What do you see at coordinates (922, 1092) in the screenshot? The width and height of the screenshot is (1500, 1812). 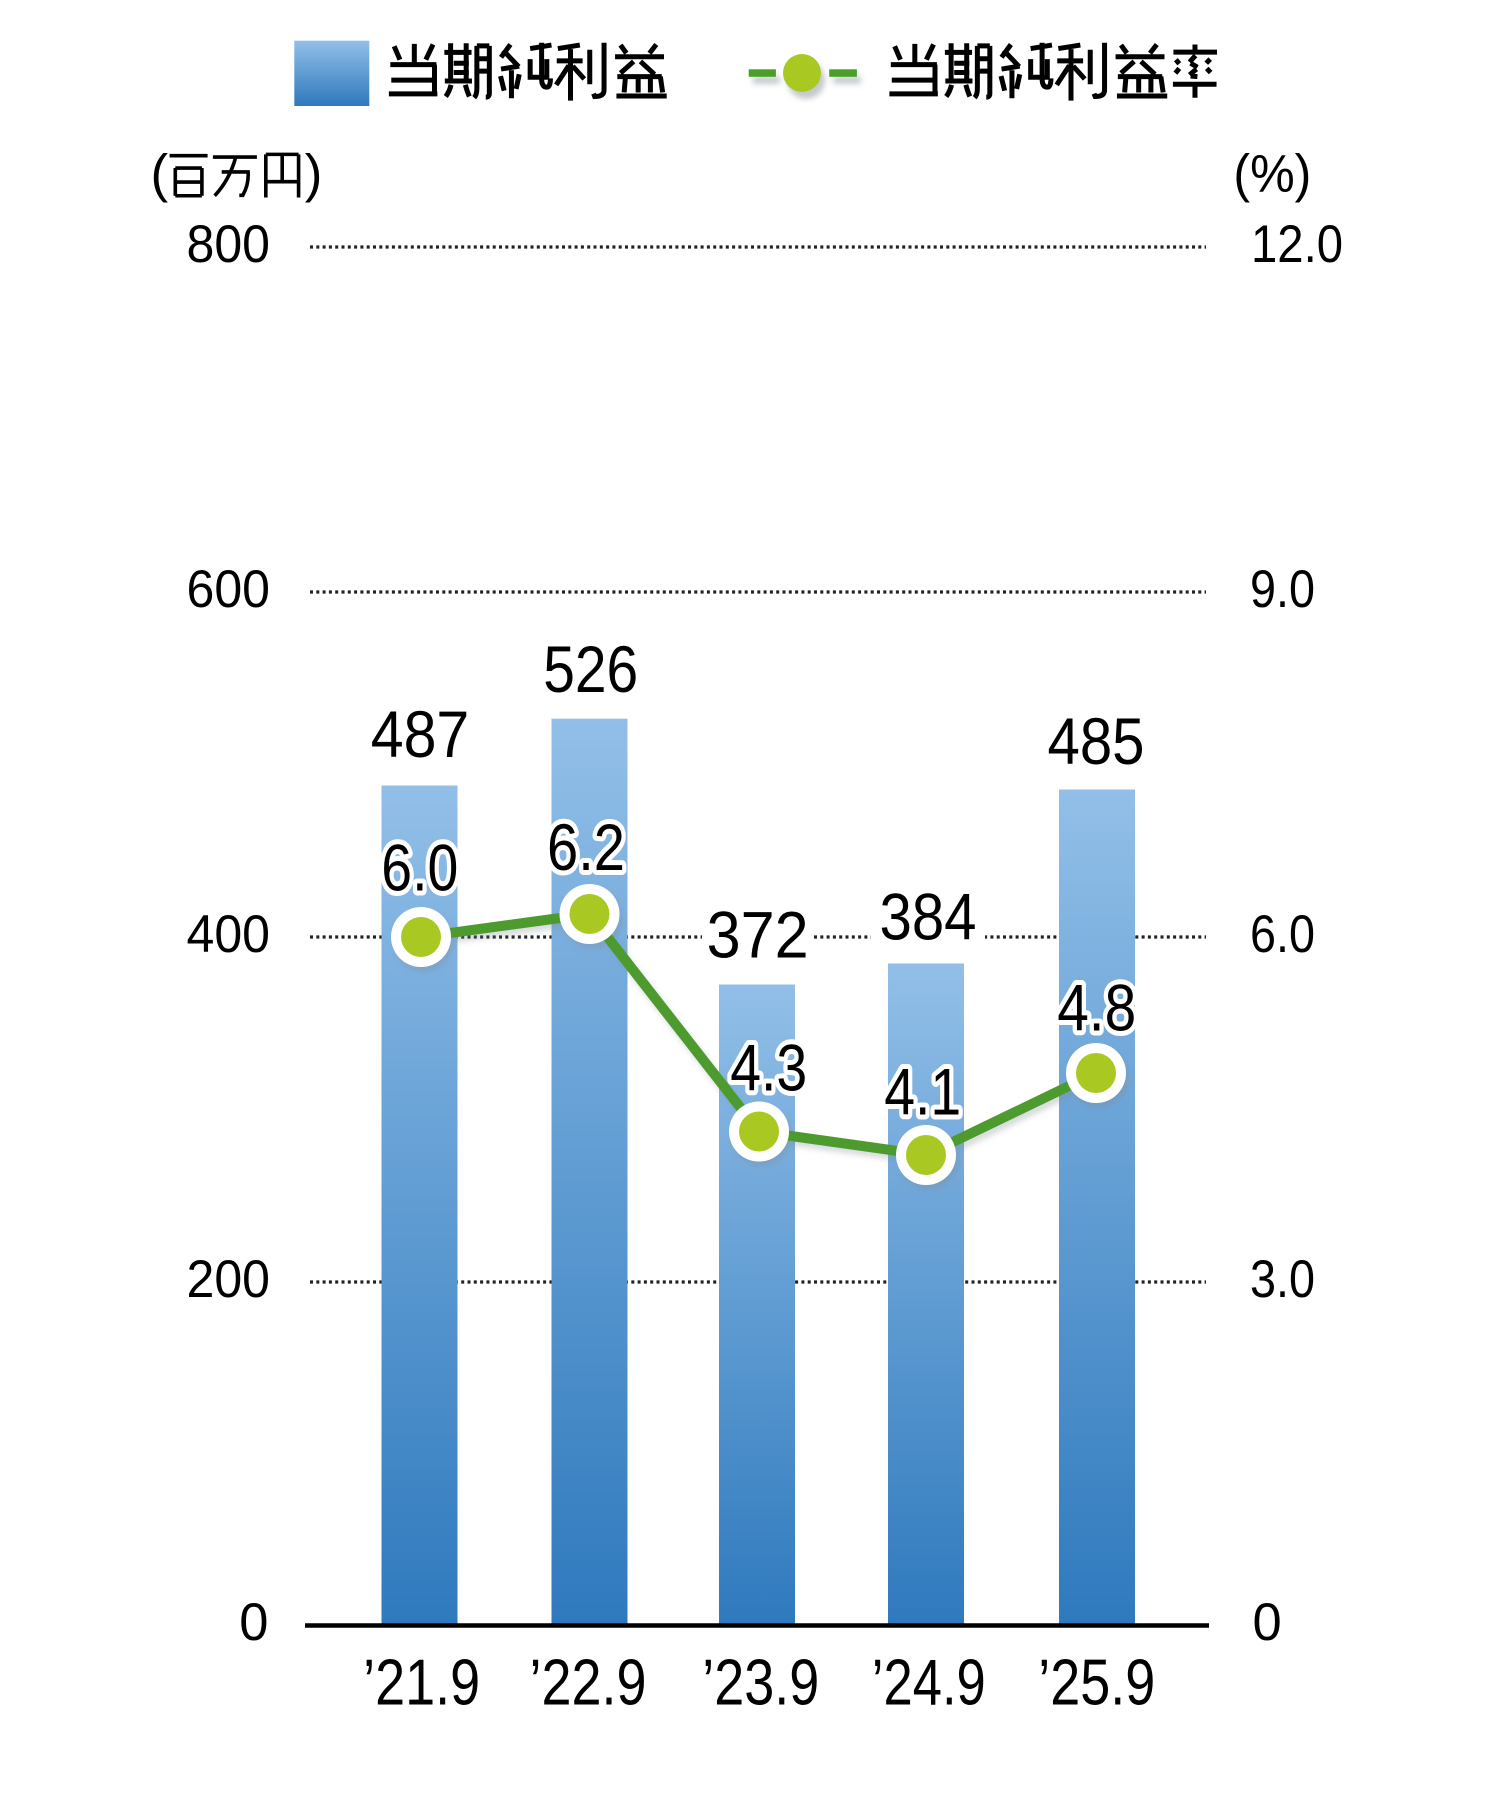 I see `svg-text: 4.1` at bounding box center [922, 1092].